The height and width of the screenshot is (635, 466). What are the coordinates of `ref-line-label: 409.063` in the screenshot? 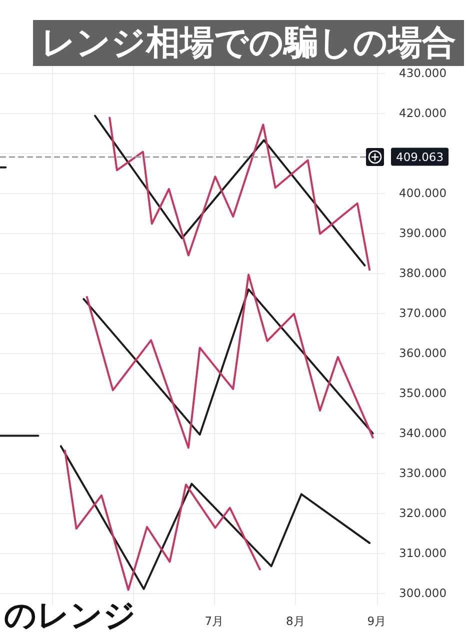 It's located at (420, 157).